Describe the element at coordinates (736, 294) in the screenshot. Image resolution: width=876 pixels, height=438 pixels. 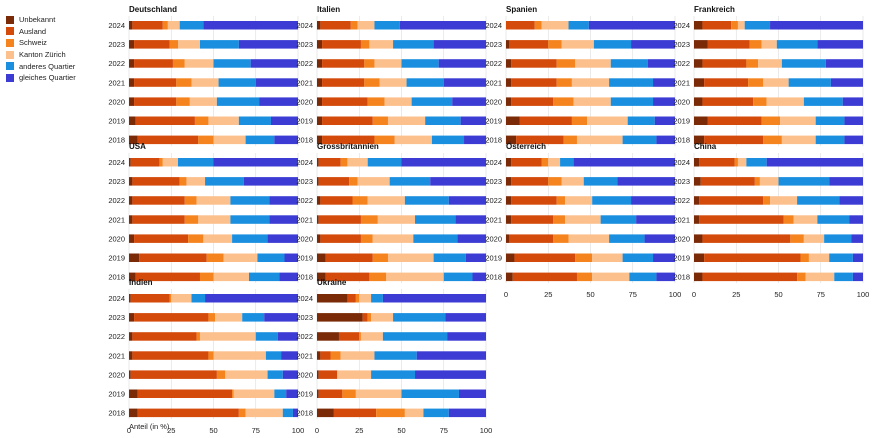
I see `x-tick-label: 25` at that location.